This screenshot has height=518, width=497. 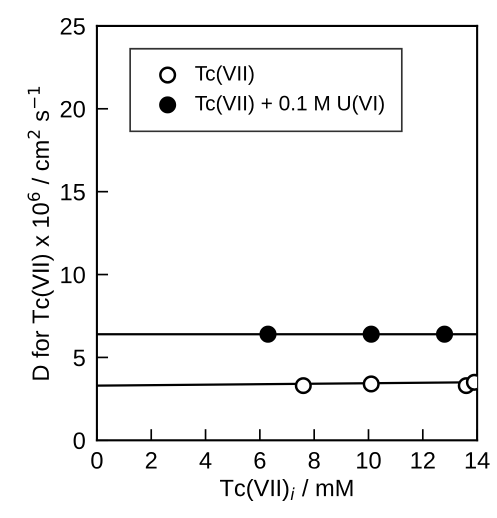 I want to click on x-tick-label: 10, so click(x=369, y=460).